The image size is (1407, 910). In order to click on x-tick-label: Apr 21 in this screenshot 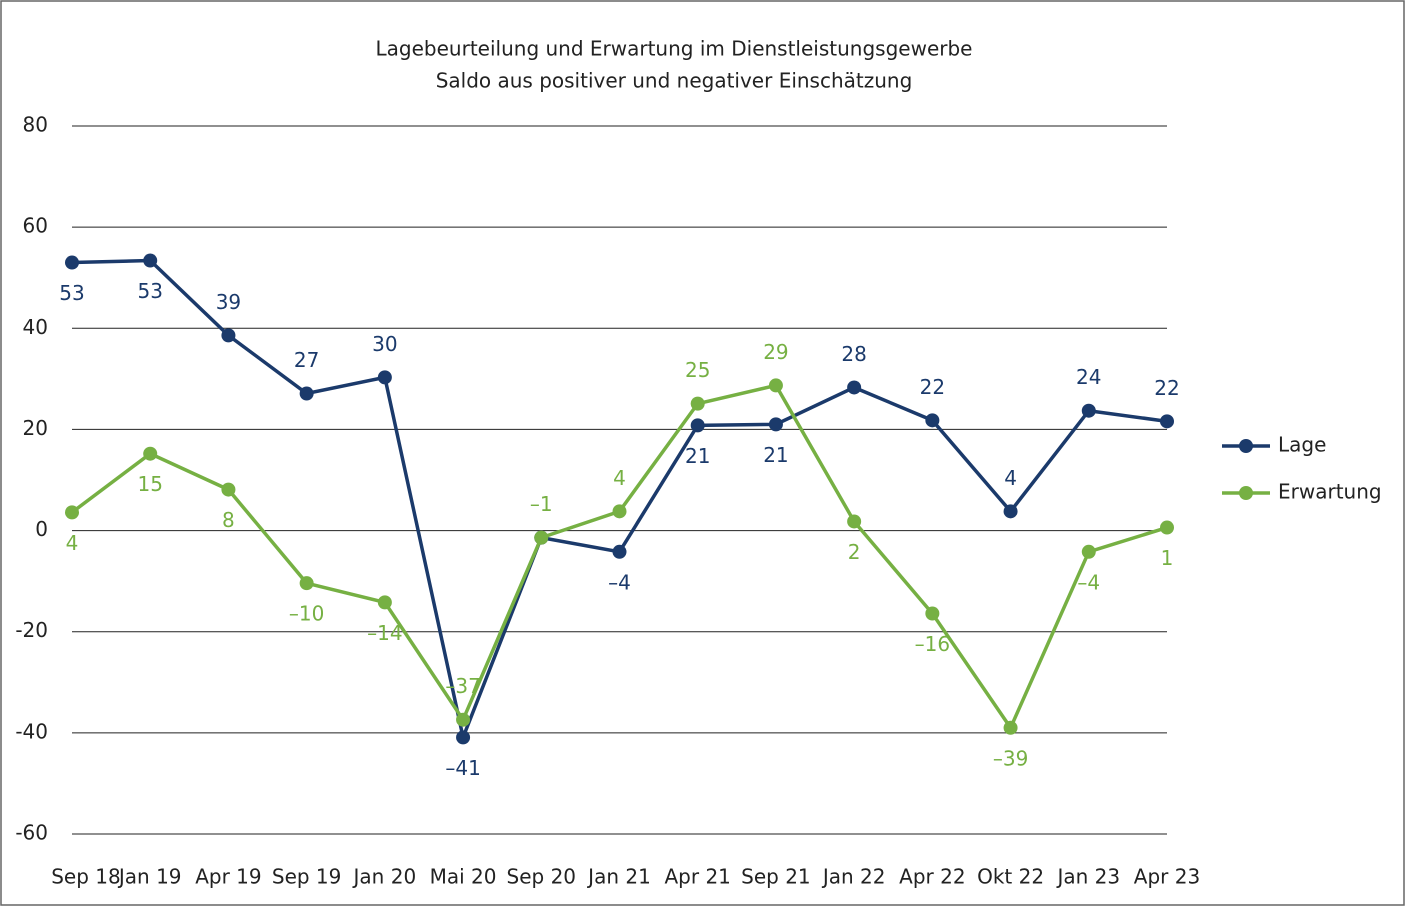, I will do `click(698, 877)`.